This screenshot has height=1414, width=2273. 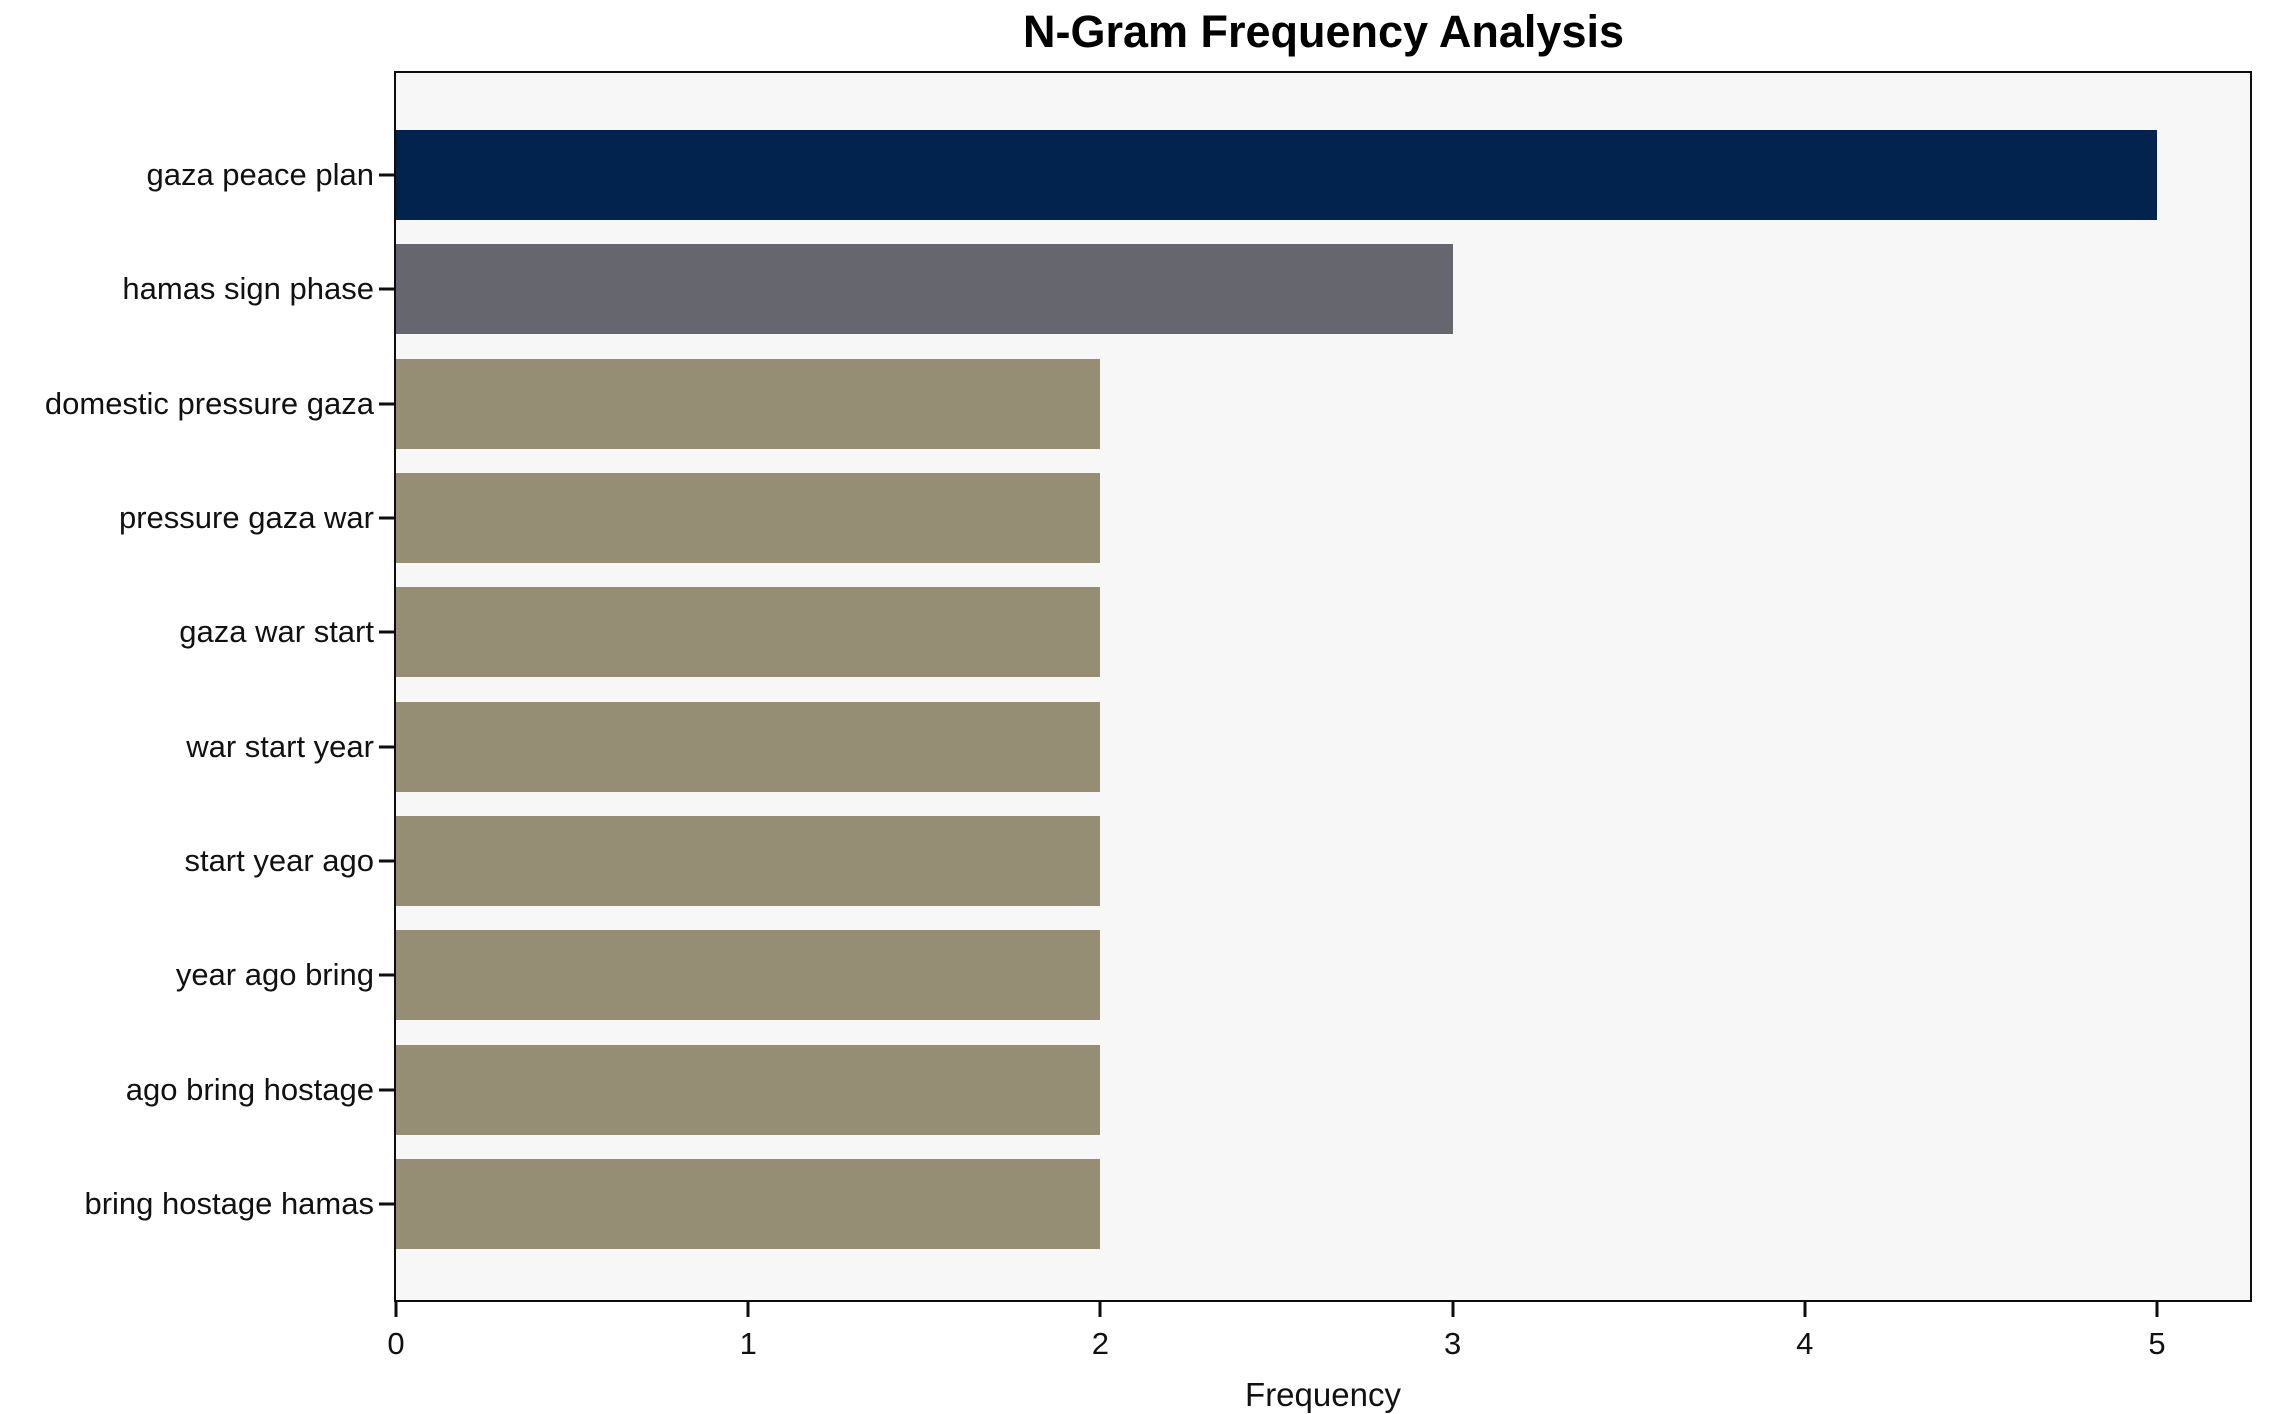 I want to click on y-tick-label: ago bring hostage, so click(x=249, y=1089).